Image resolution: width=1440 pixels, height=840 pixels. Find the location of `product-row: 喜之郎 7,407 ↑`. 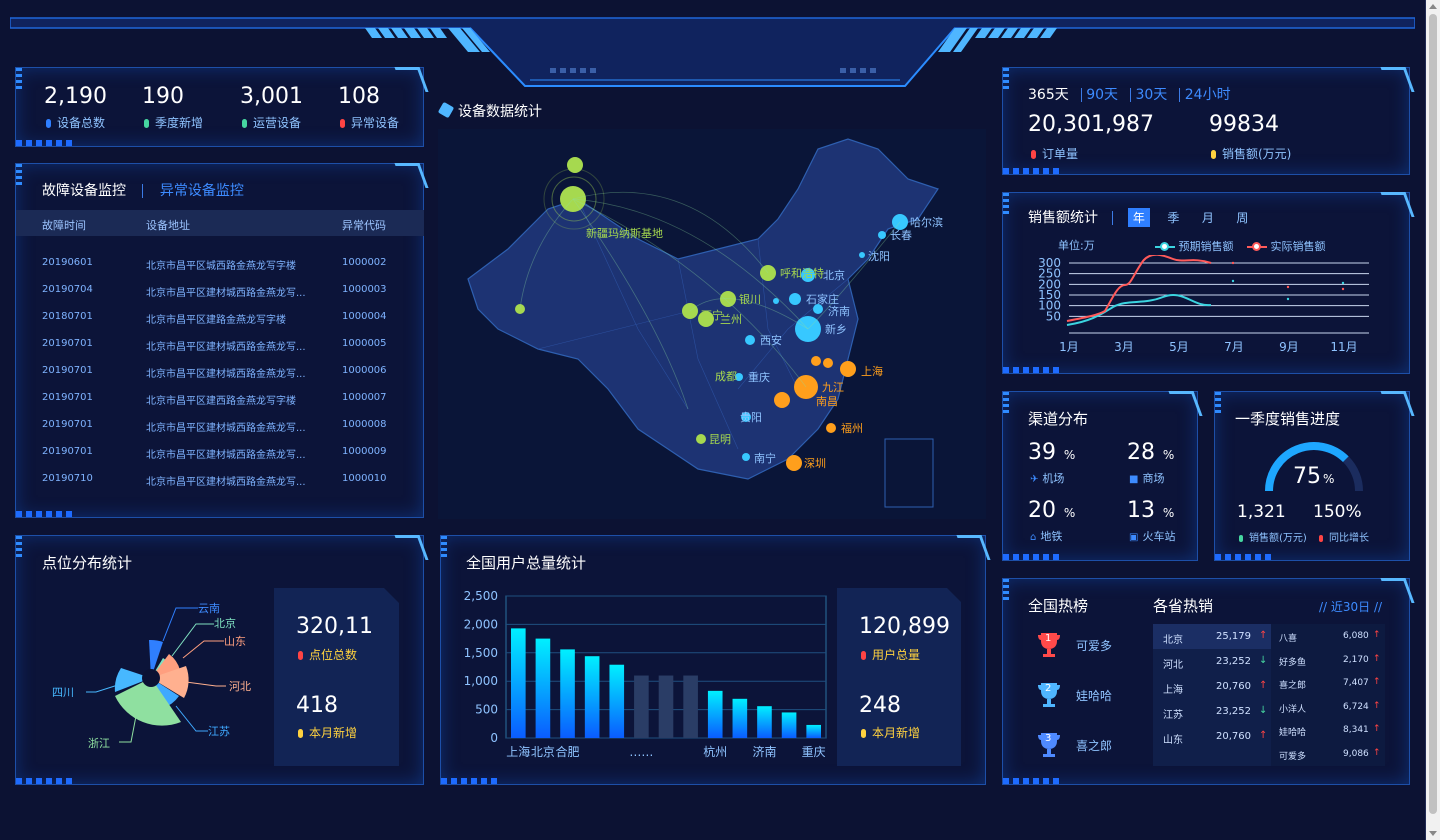

product-row: 喜之郎 7,407 ↑ is located at coordinates (1328, 682).